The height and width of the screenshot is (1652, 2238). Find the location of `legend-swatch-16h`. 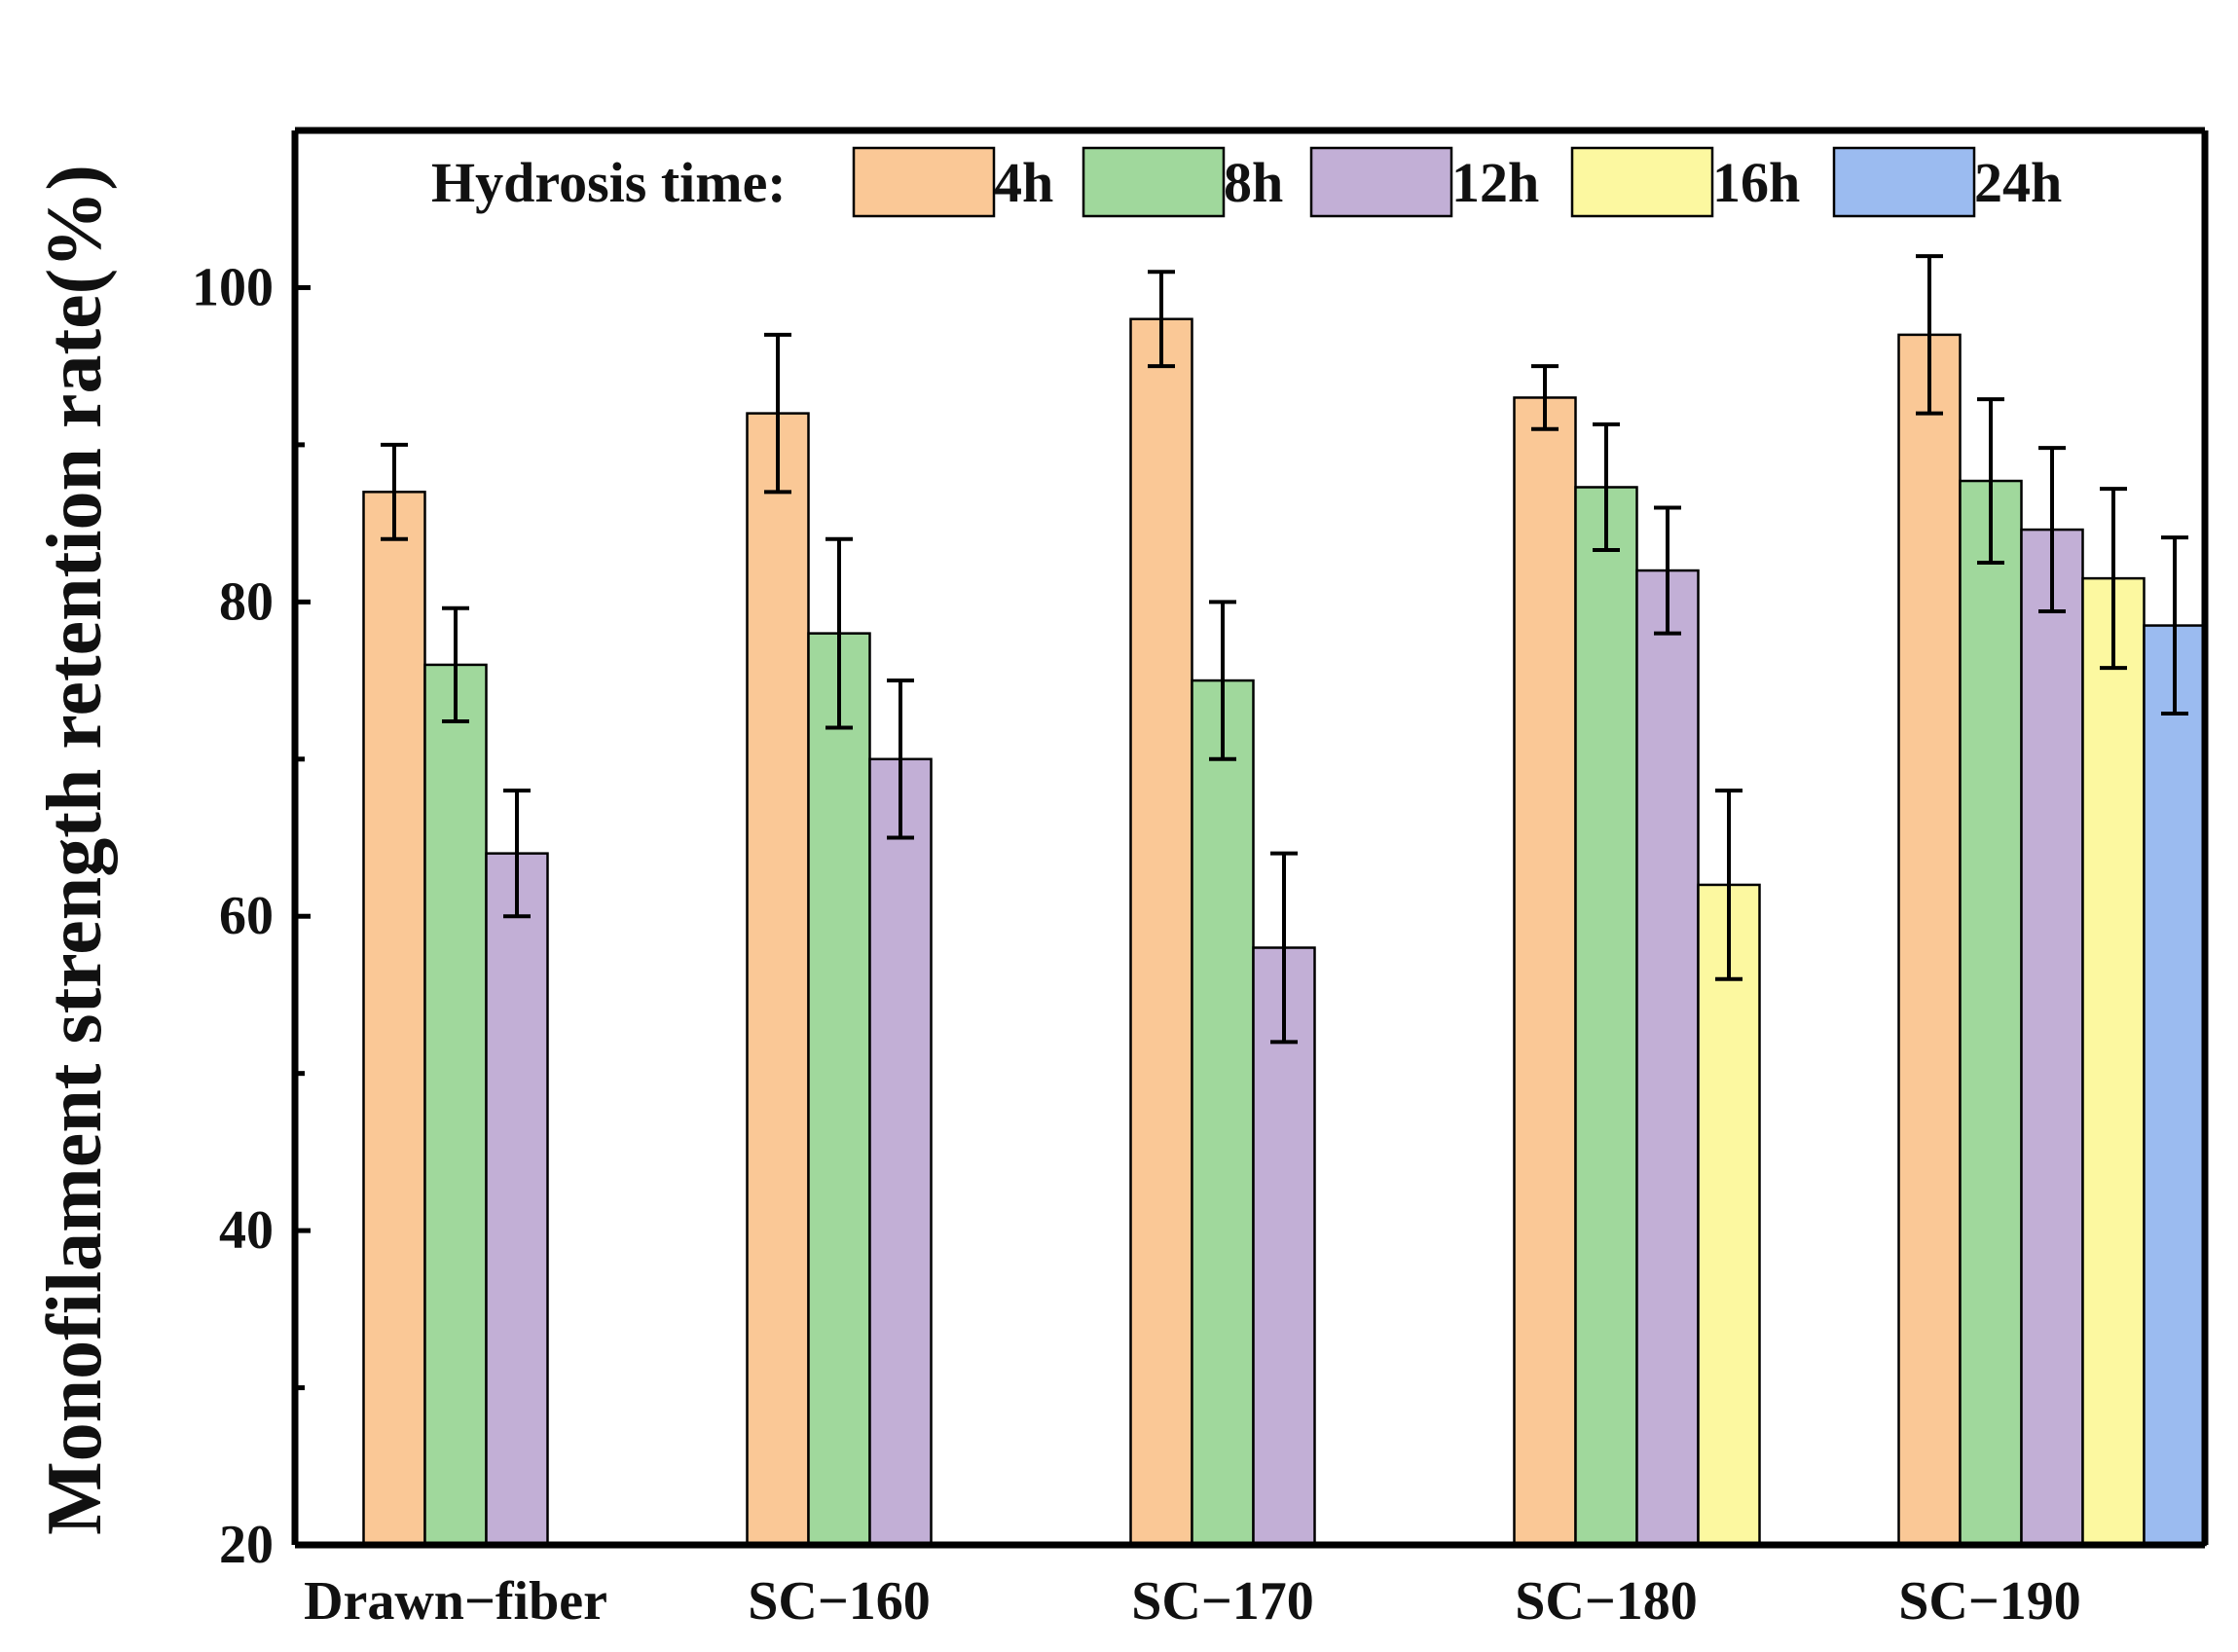

legend-swatch-16h is located at coordinates (1642, 182).